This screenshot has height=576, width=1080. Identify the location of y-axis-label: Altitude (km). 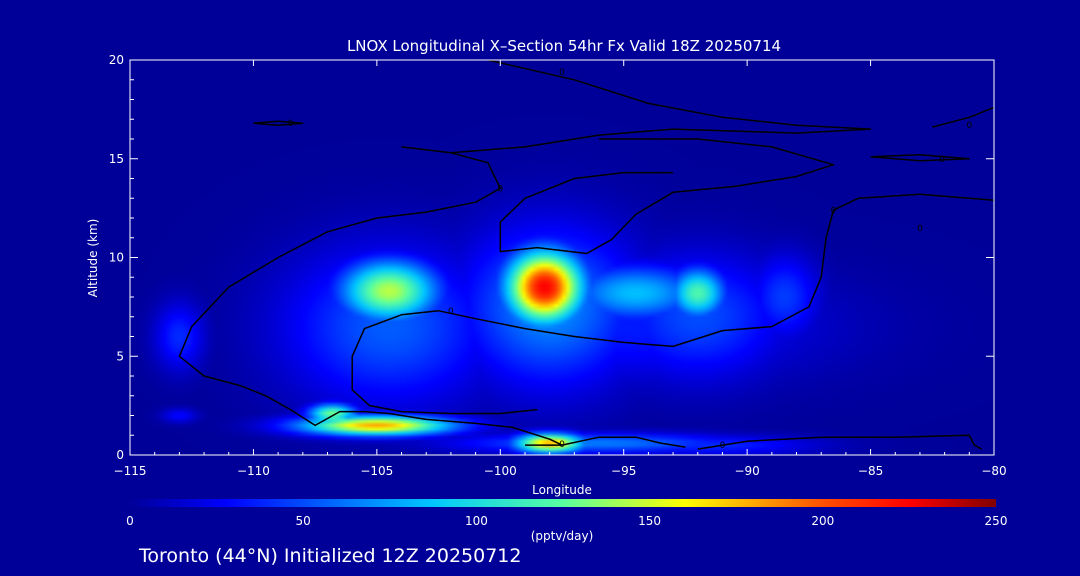
(93, 258).